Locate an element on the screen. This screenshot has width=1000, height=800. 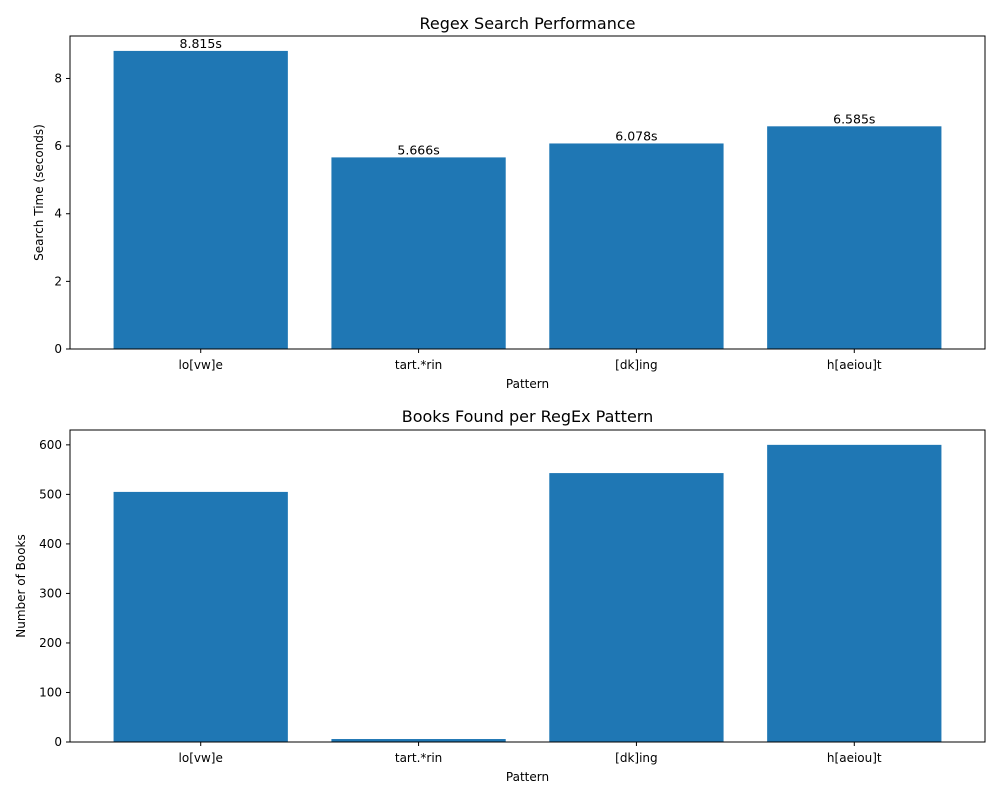
y-tick-label: 300 is located at coordinates (50, 593).